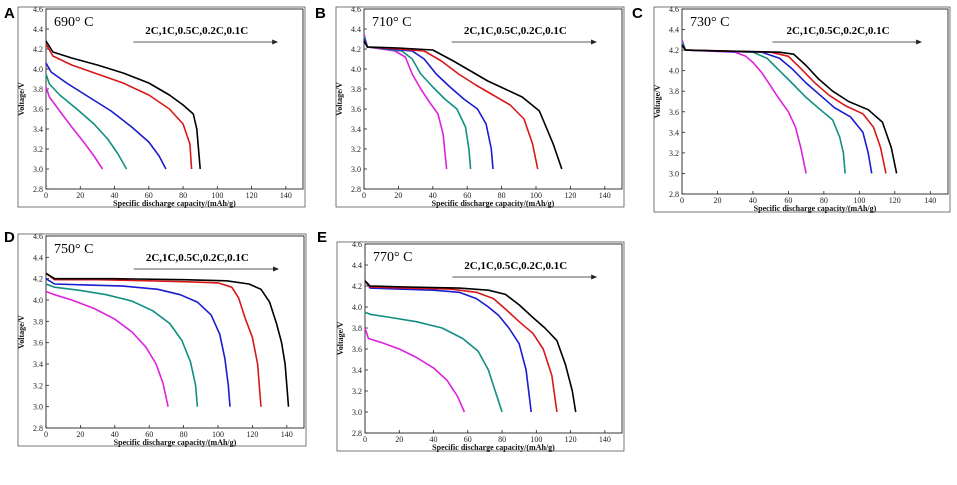  Describe the element at coordinates (391, 22) in the screenshot. I see `temperature-label: 710° C` at that location.